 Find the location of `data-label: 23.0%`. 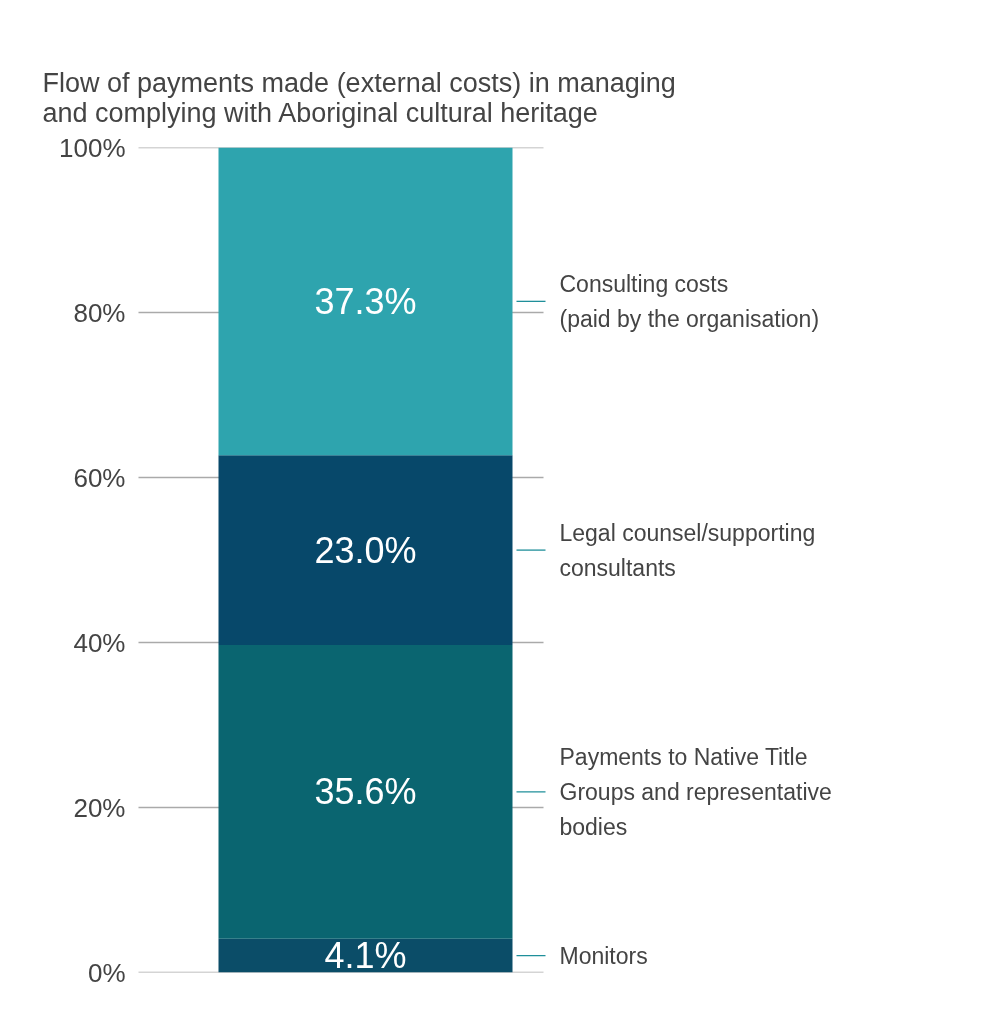

data-label: 23.0% is located at coordinates (365, 550).